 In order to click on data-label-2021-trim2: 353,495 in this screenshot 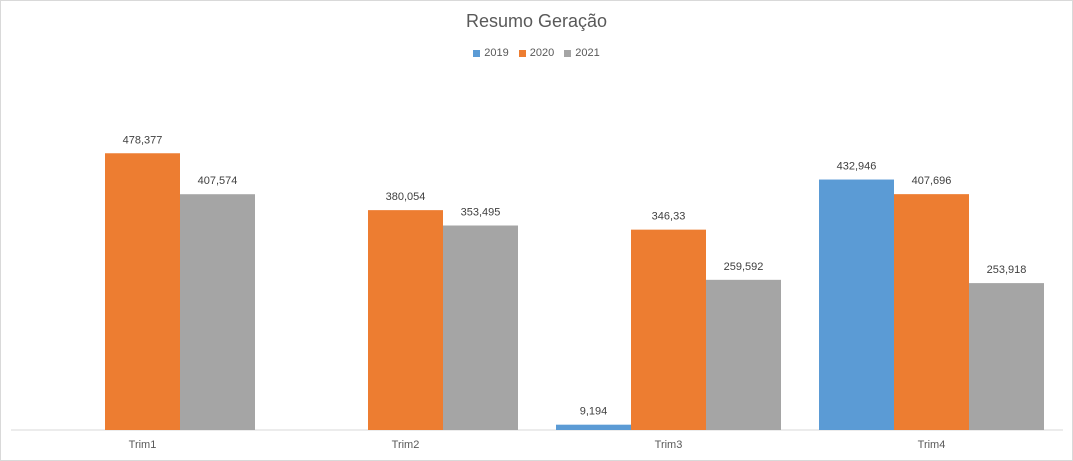, I will do `click(481, 213)`.